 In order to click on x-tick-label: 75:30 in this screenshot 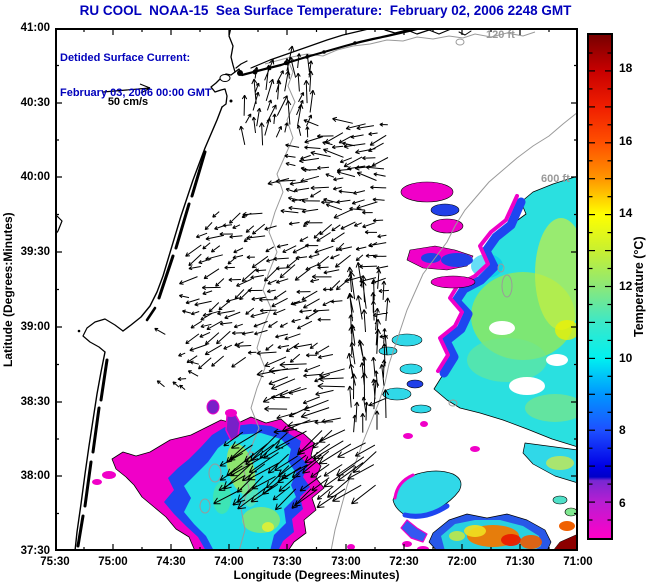, I will do `click(55, 562)`.